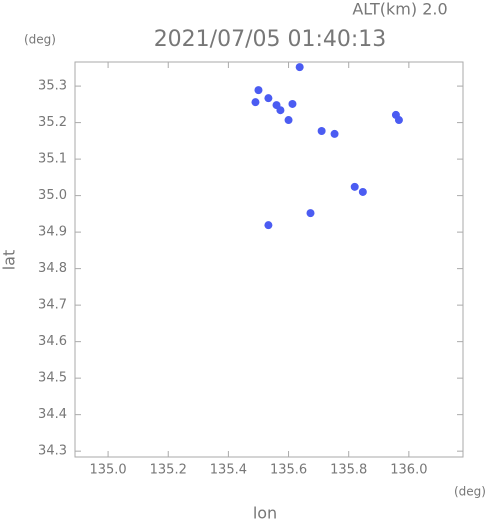  I want to click on x-axis-label: lon, so click(265, 512).